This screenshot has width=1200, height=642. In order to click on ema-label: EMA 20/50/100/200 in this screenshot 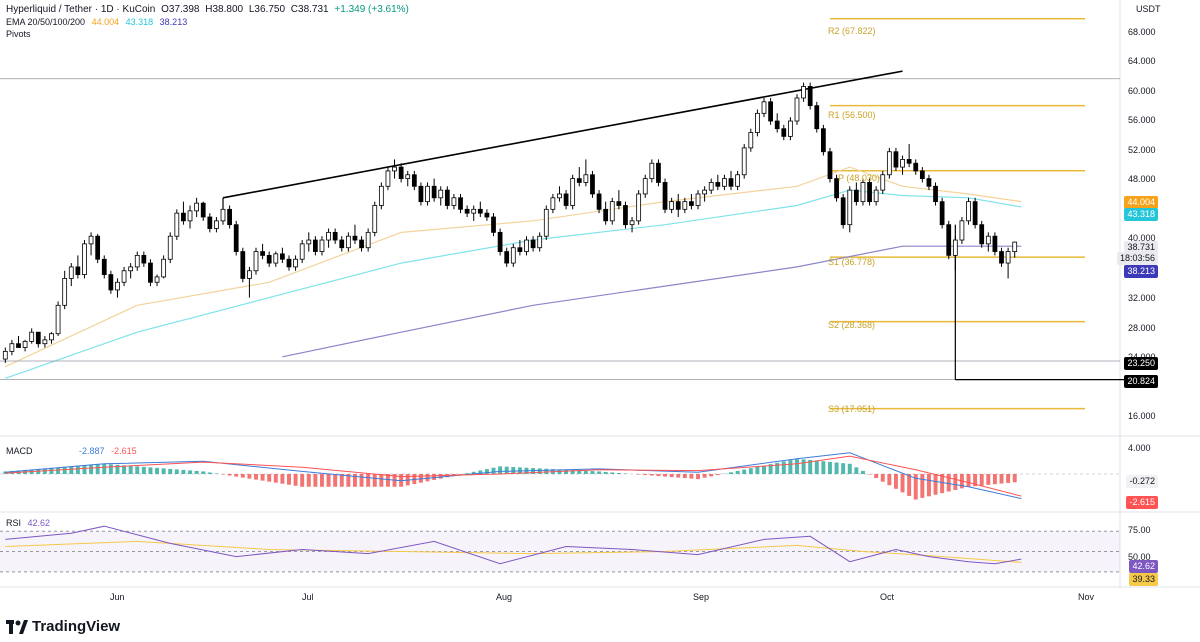, I will do `click(46, 22)`.